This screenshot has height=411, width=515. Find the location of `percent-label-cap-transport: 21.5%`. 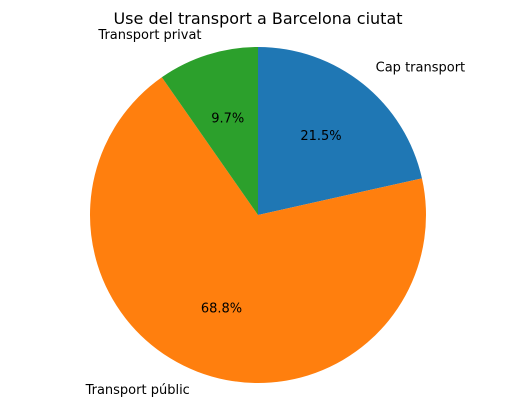

percent-label-cap-transport: 21.5% is located at coordinates (320, 136).